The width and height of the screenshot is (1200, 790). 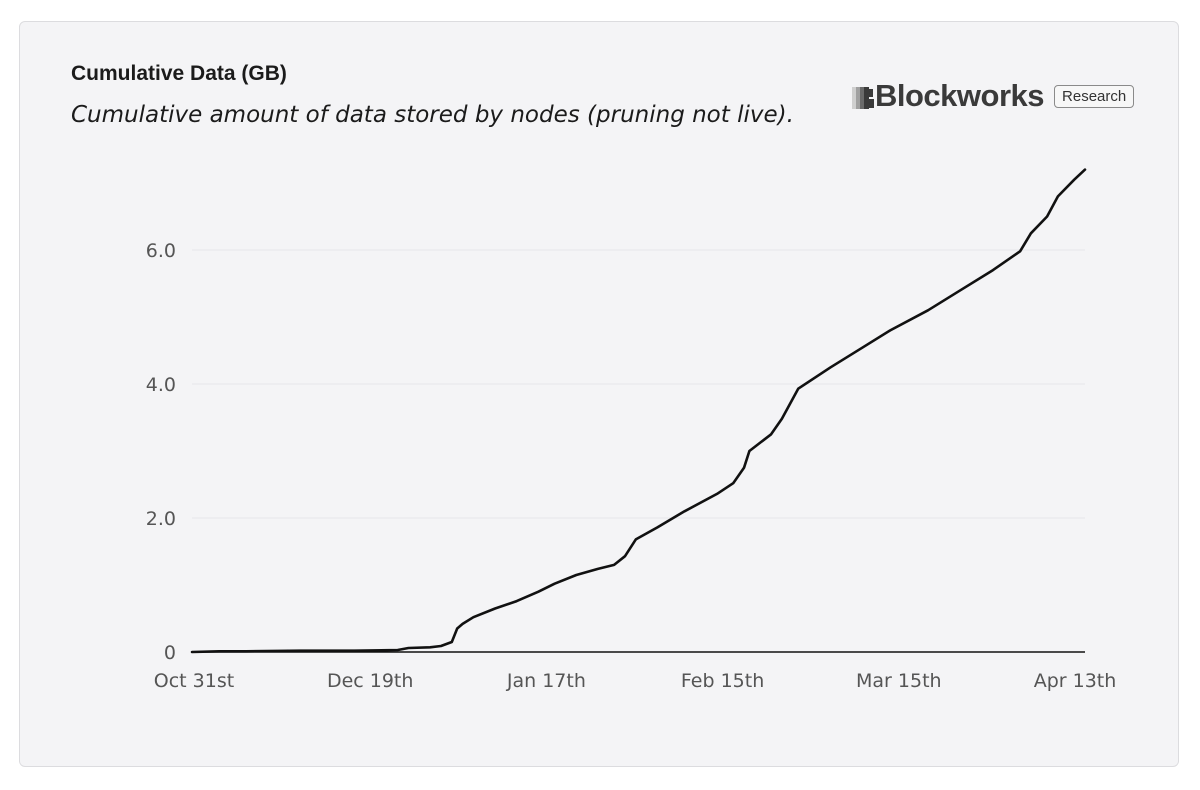 I want to click on y-tick-label: 6.0, so click(x=161, y=251).